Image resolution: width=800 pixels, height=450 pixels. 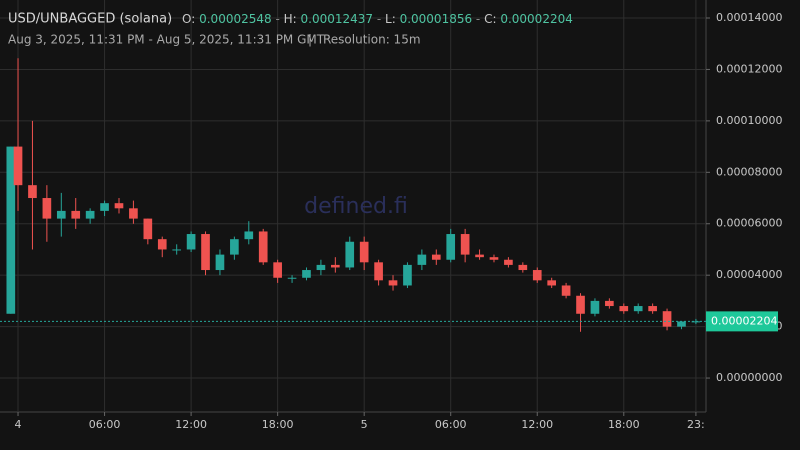 What do you see at coordinates (290, 19) in the screenshot?
I see `ohlc-label: H:` at bounding box center [290, 19].